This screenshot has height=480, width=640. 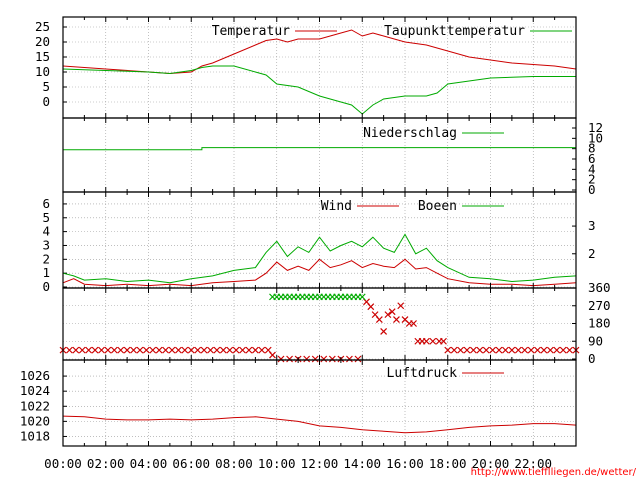 I want to click on y-tick-label: 2, so click(x=592, y=179).